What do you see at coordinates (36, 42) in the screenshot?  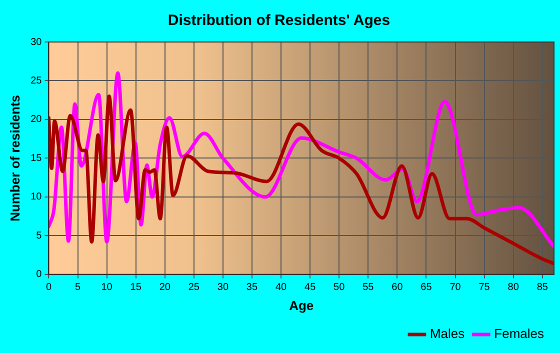 I see `y-tick-label: 30` at bounding box center [36, 42].